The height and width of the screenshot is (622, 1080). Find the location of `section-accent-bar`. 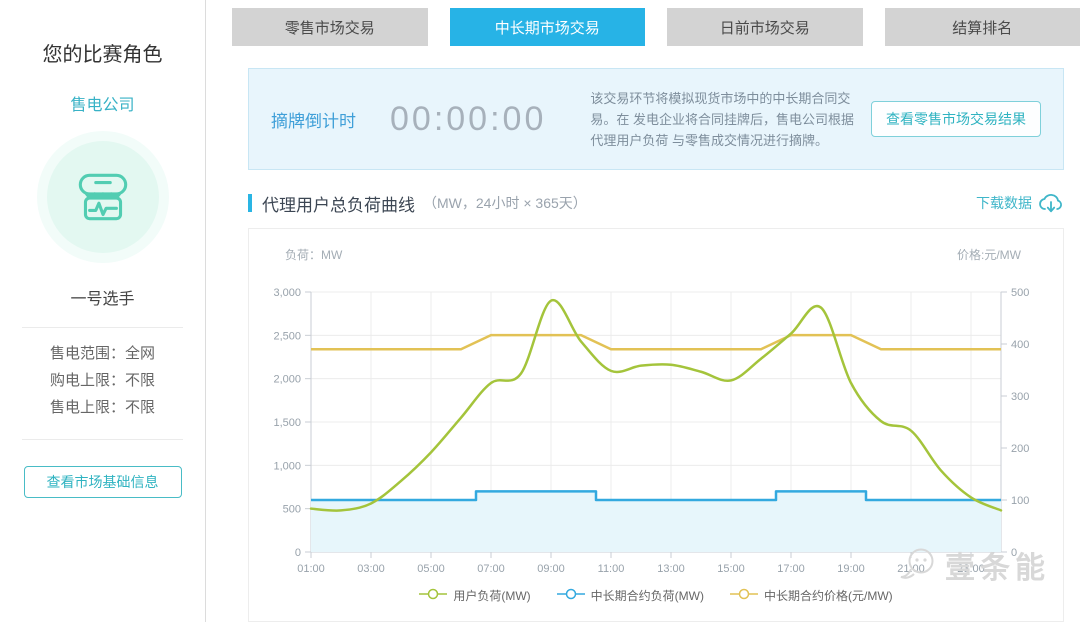

section-accent-bar is located at coordinates (250, 203).